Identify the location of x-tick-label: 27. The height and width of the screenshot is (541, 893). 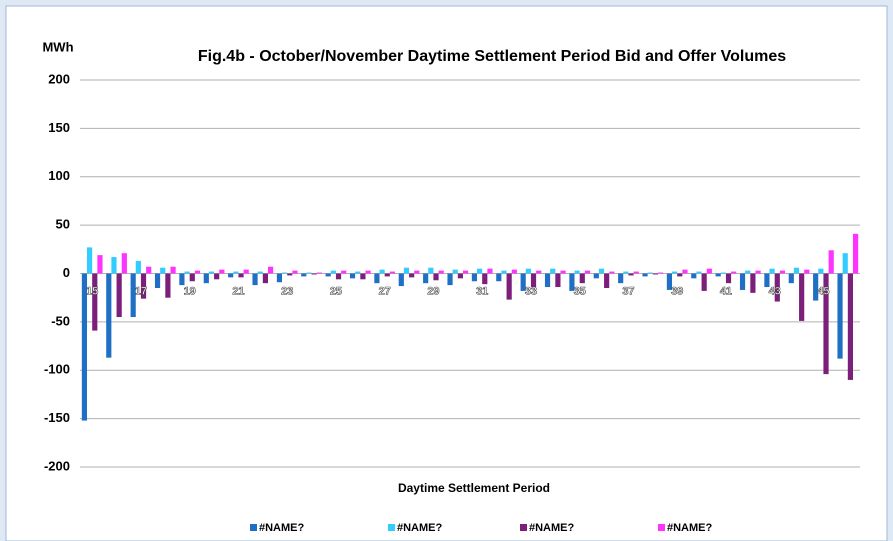
(385, 291).